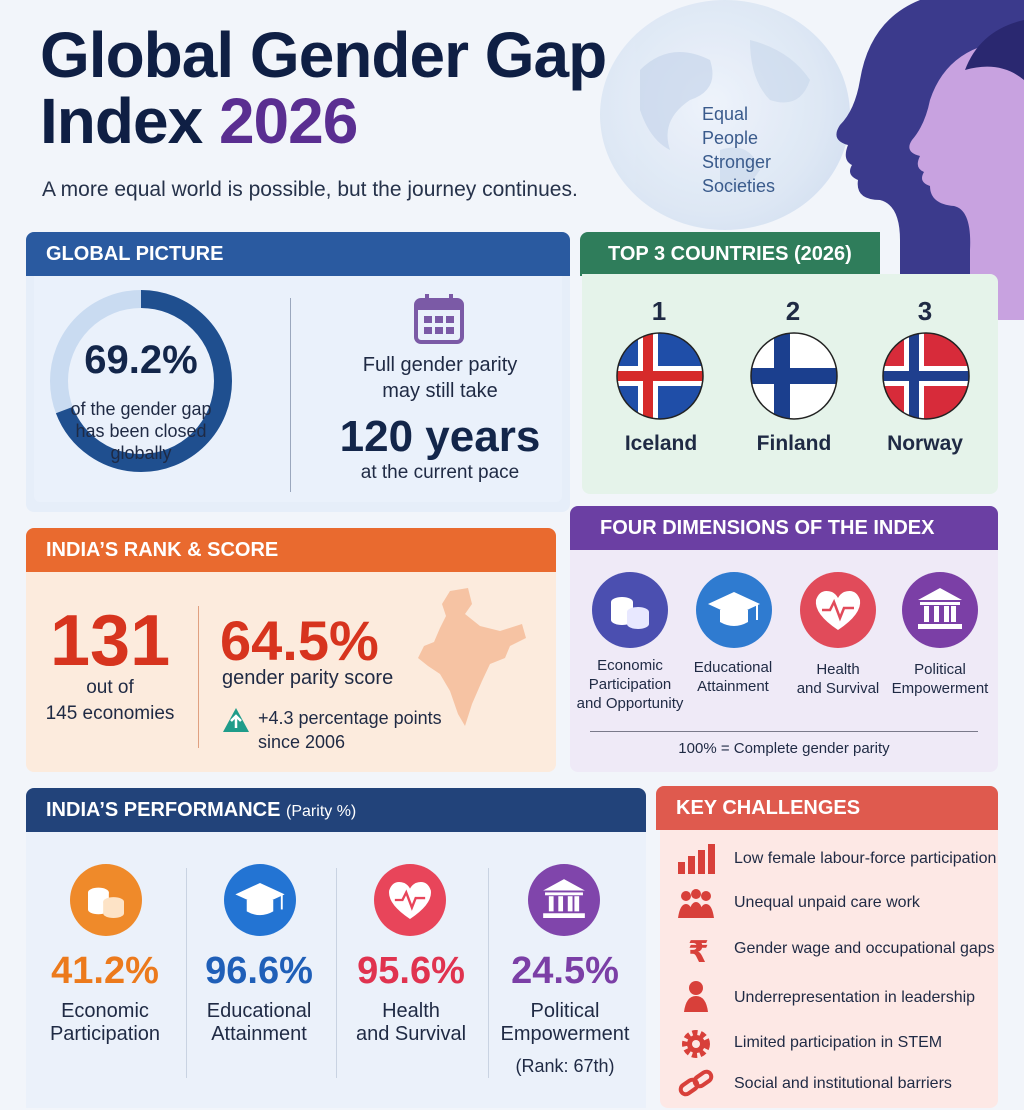  Describe the element at coordinates (472, 657) in the screenshot. I see `india-map-icon` at that location.